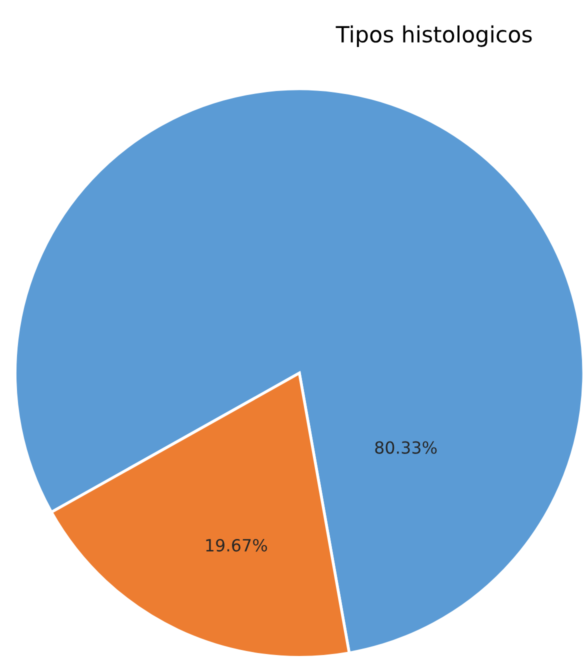  What do you see at coordinates (434, 36) in the screenshot?
I see `chart-title: Tipos histologicos` at bounding box center [434, 36].